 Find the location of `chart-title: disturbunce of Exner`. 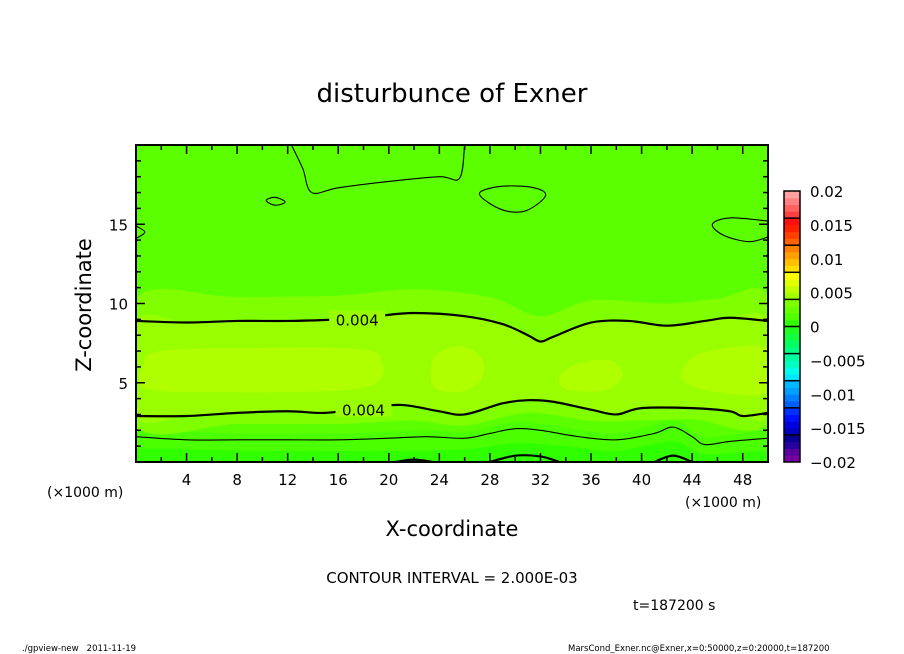

chart-title: disturbunce of Exner is located at coordinates (452, 94).